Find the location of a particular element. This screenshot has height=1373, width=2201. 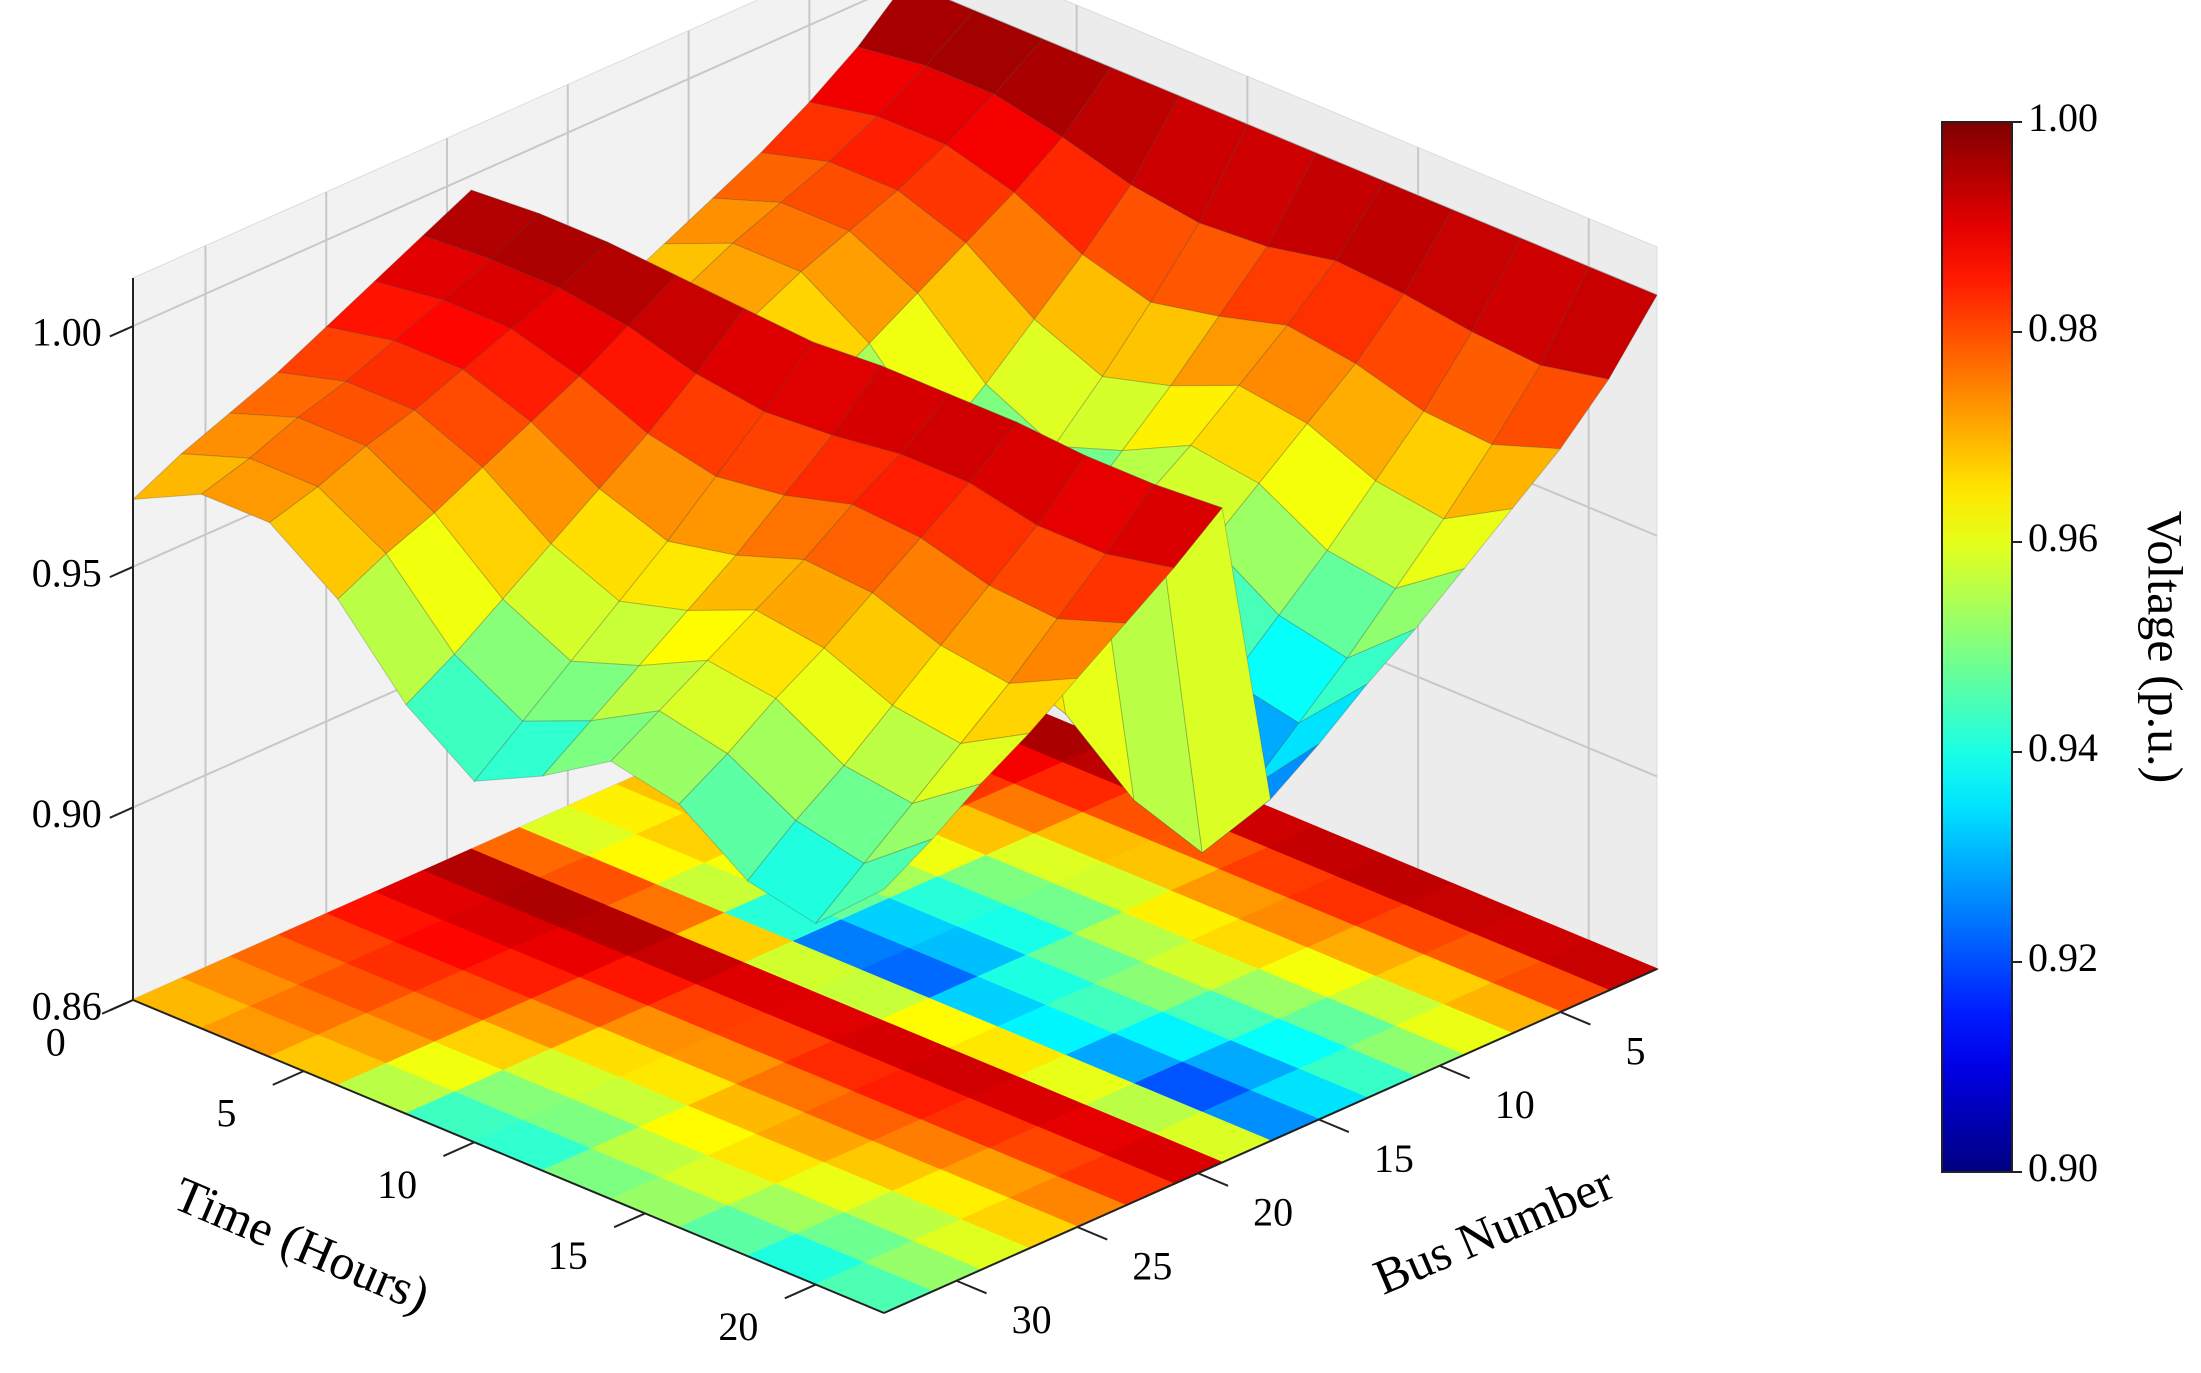

x-tick-label: 20 is located at coordinates (738, 1326).